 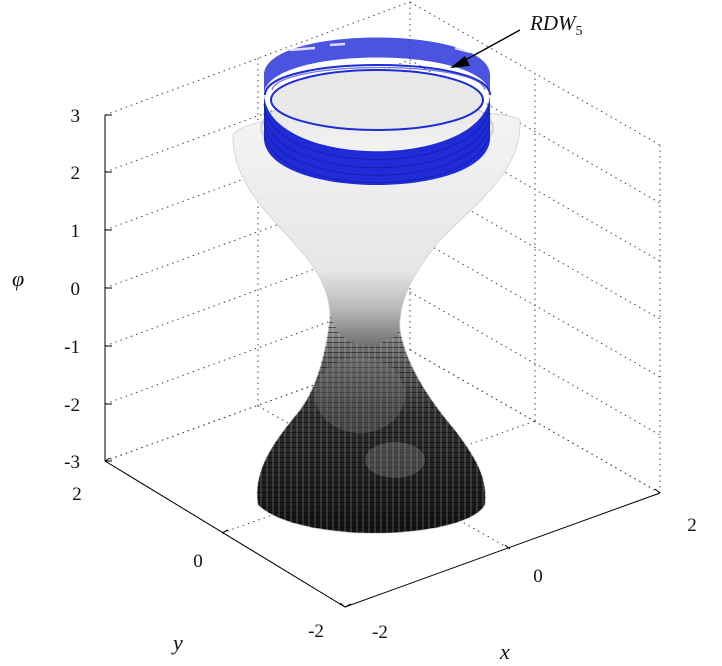 What do you see at coordinates (76, 173) in the screenshot?
I see `z-tick-label: 2` at bounding box center [76, 173].